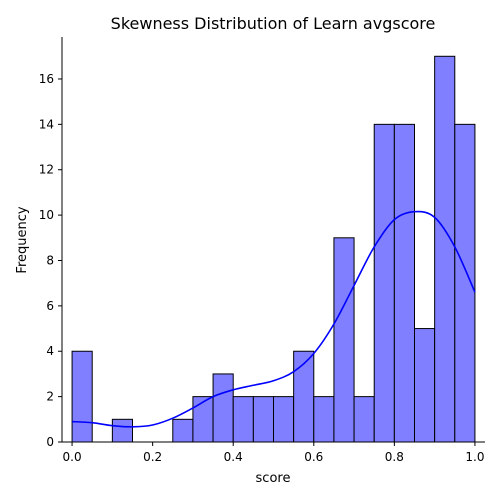 This screenshot has height=500, width=500. What do you see at coordinates (233, 457) in the screenshot?
I see `x-tick-label: 0.4` at bounding box center [233, 457].